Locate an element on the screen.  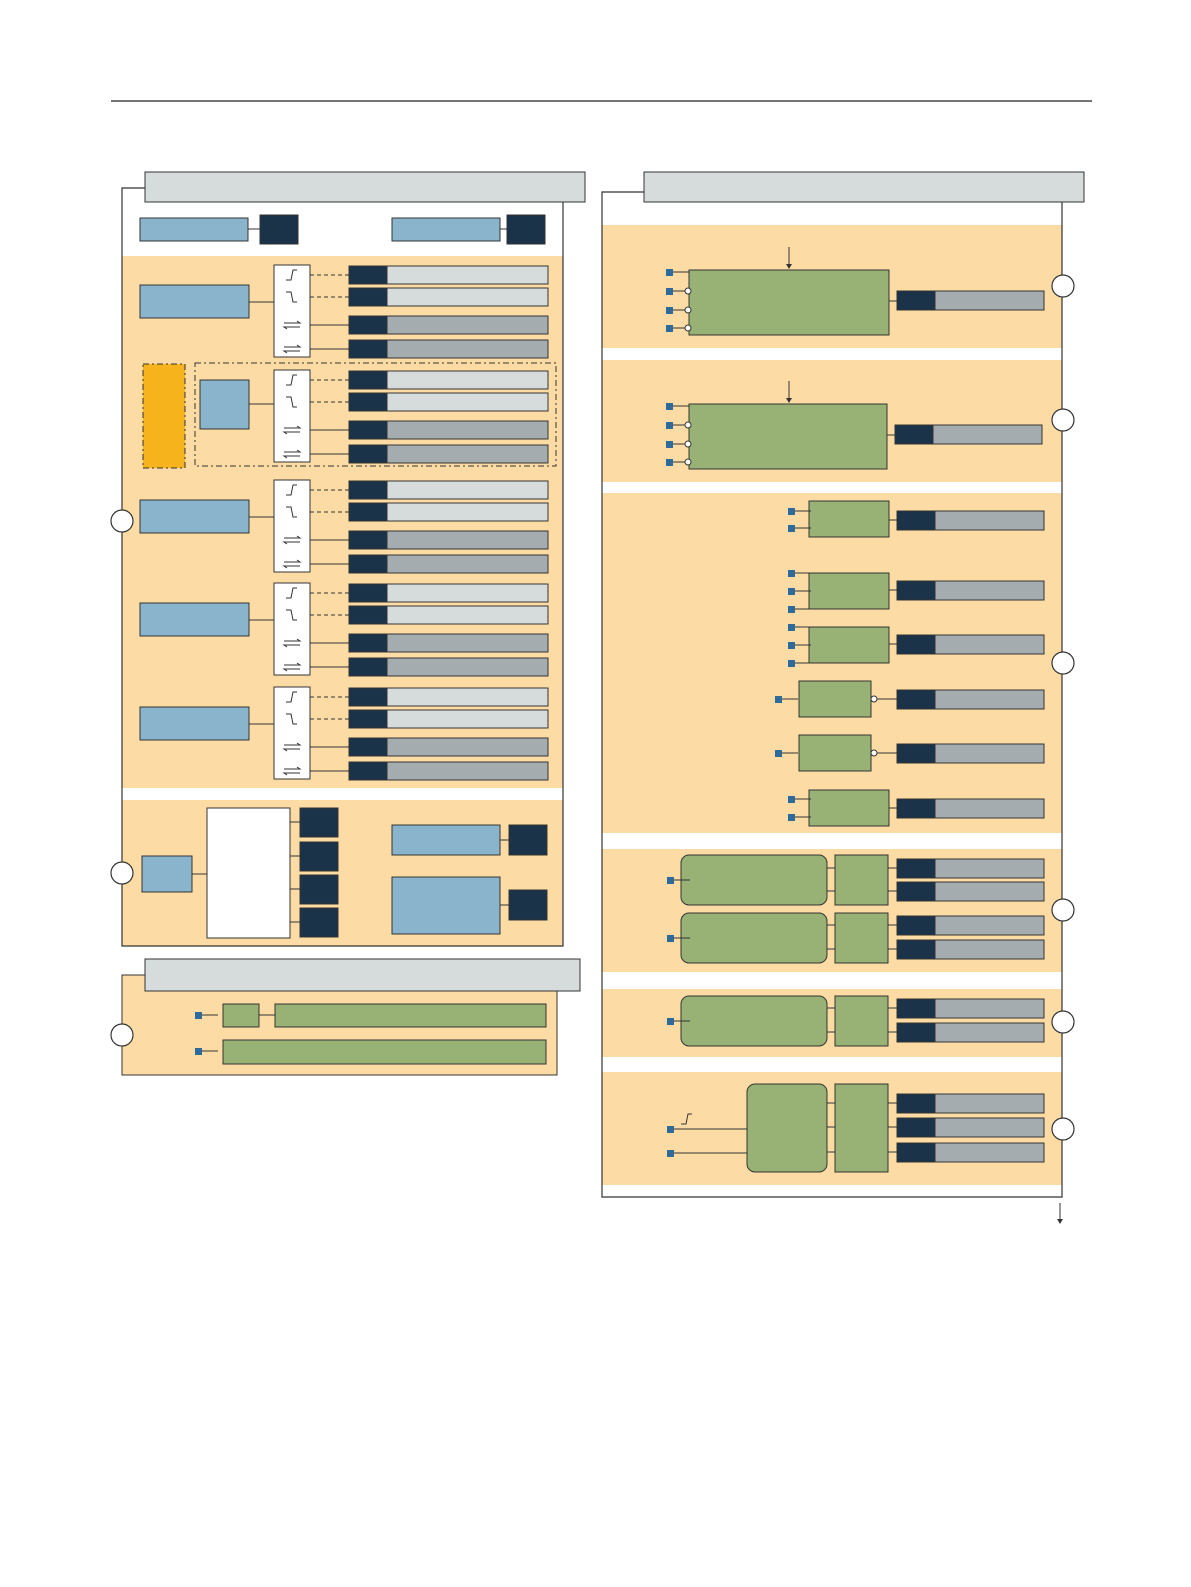
logic-bar is located at coordinates (410, 1015).